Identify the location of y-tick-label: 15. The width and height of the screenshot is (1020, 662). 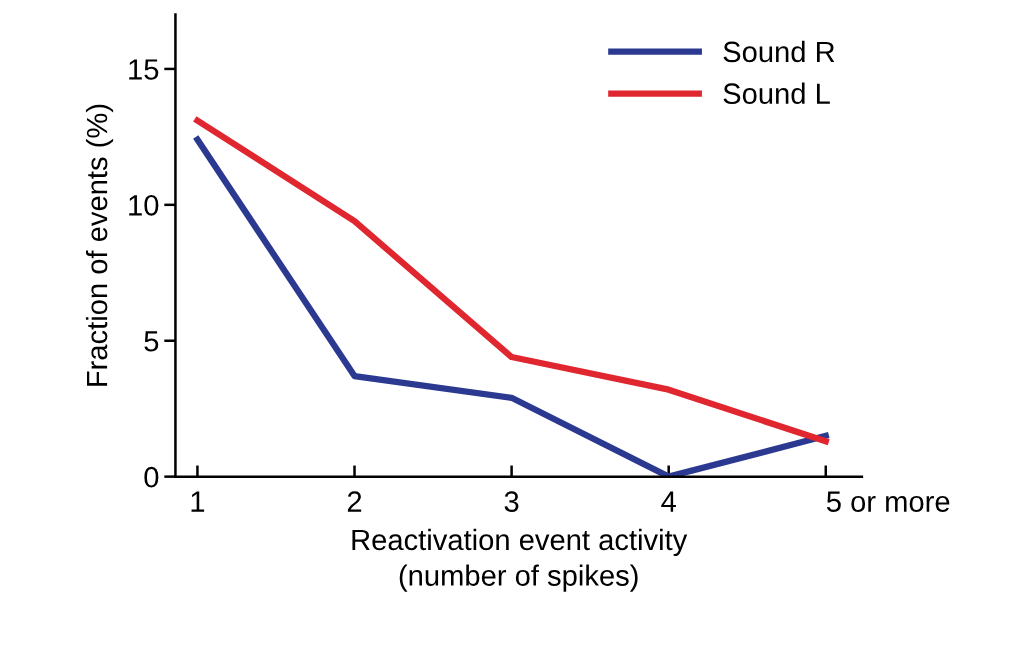
(144, 69).